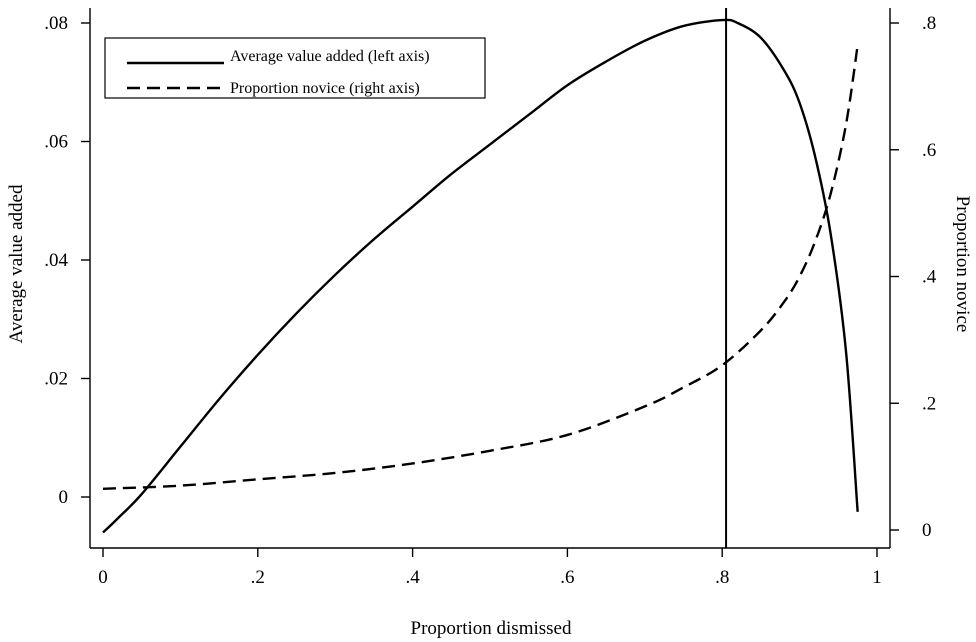 The image size is (976, 642). Describe the element at coordinates (929, 277) in the screenshot. I see `y-right-tick-label: .4` at that location.